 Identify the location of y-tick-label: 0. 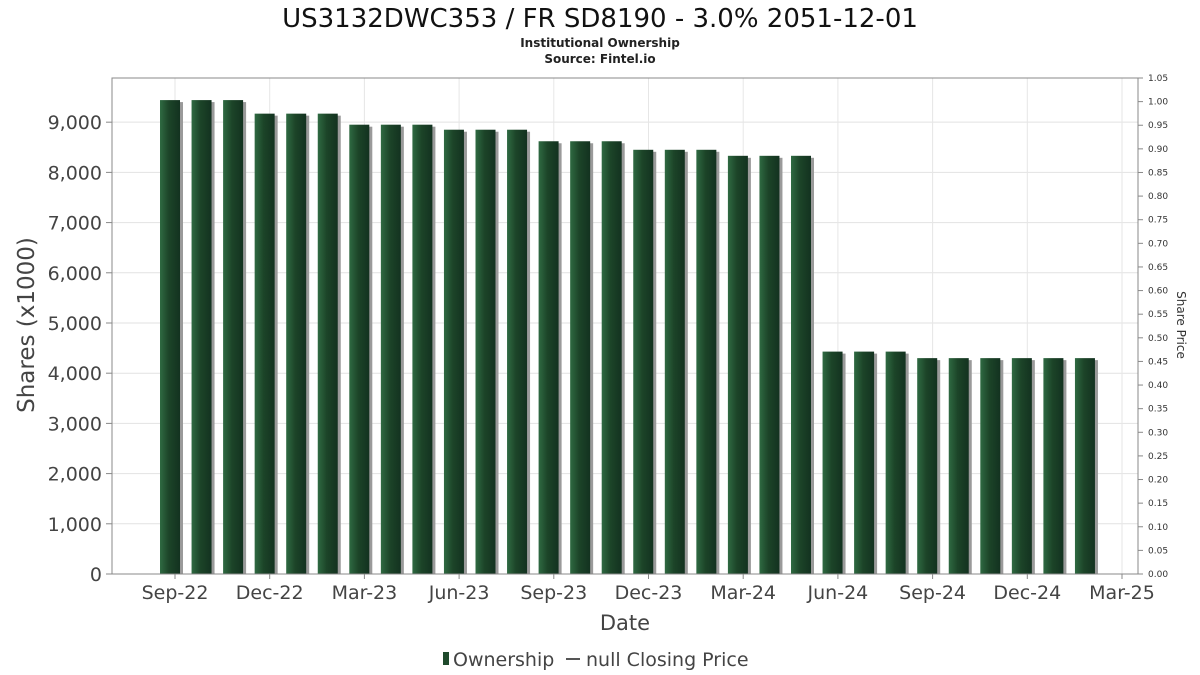
(96, 575).